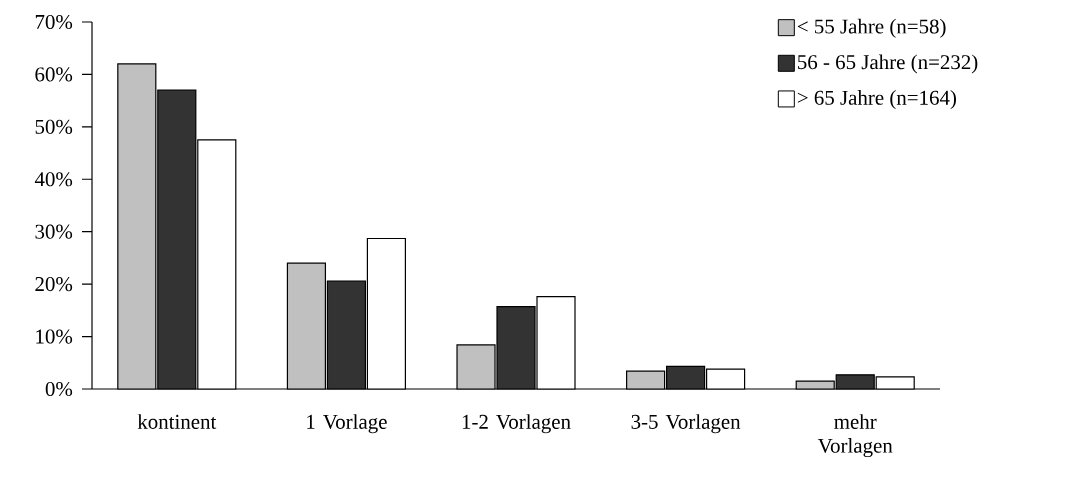  What do you see at coordinates (59, 389) in the screenshot?
I see `y-tick-label: 0%` at bounding box center [59, 389].